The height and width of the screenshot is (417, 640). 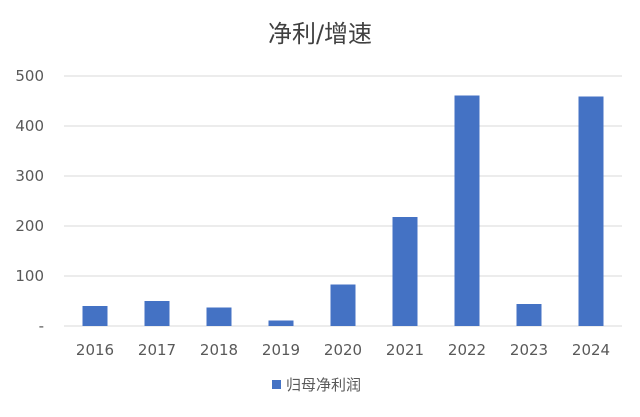 What do you see at coordinates (405, 271) in the screenshot?
I see `bar-2021` at bounding box center [405, 271].